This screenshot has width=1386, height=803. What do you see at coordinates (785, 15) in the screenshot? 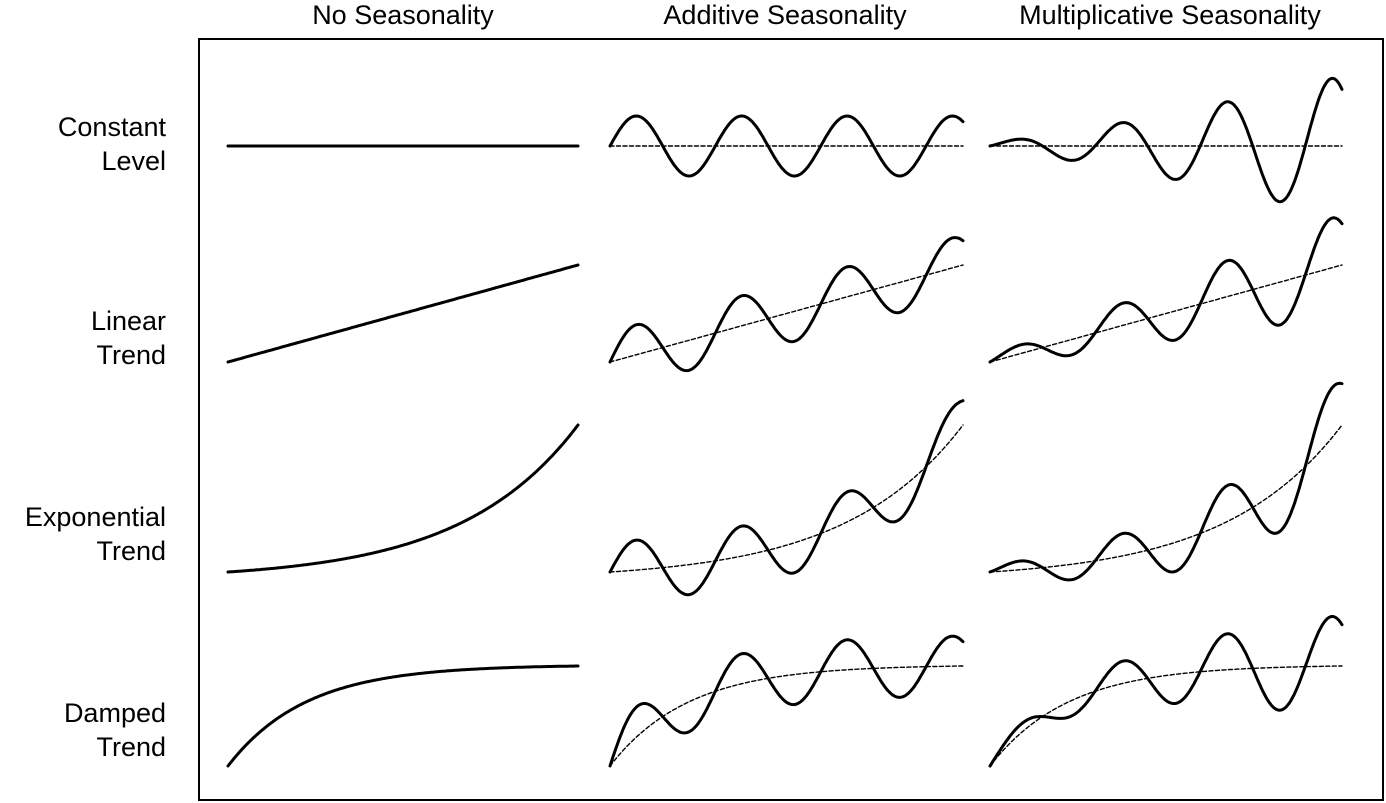
I see `header-additive-seasonality: Additive Seasonality` at bounding box center [785, 15].